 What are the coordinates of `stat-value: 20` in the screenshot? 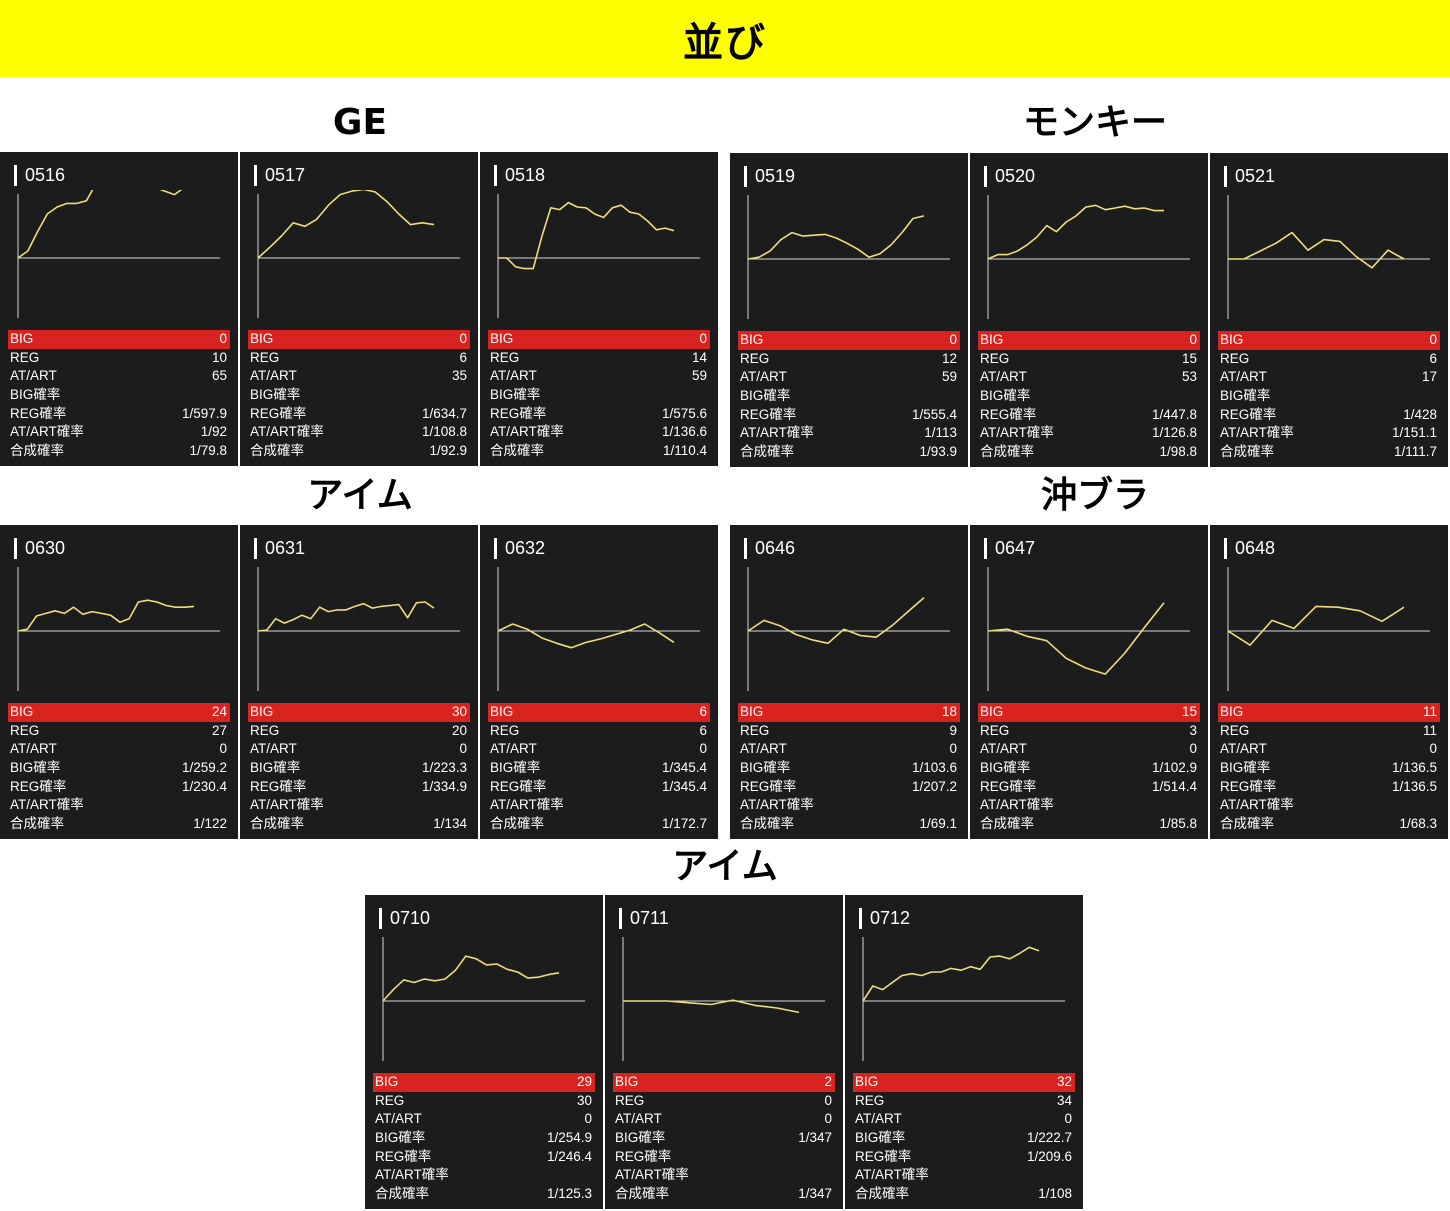 It's located at (459, 730).